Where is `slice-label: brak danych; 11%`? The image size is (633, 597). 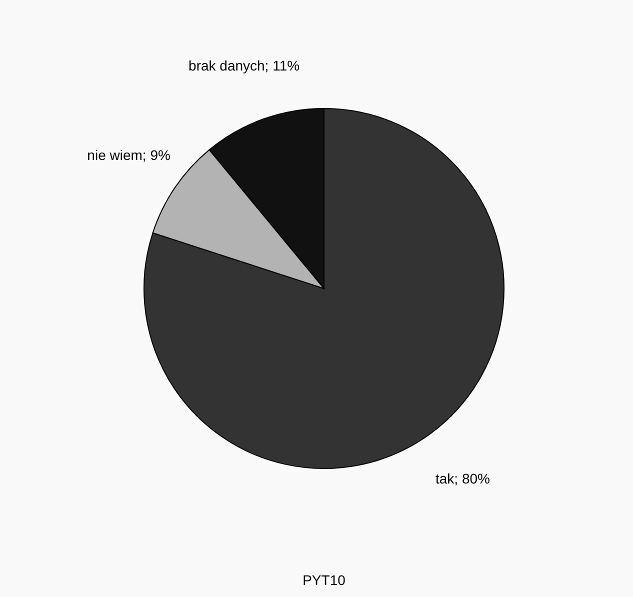
slice-label: brak danych; 11% is located at coordinates (244, 65).